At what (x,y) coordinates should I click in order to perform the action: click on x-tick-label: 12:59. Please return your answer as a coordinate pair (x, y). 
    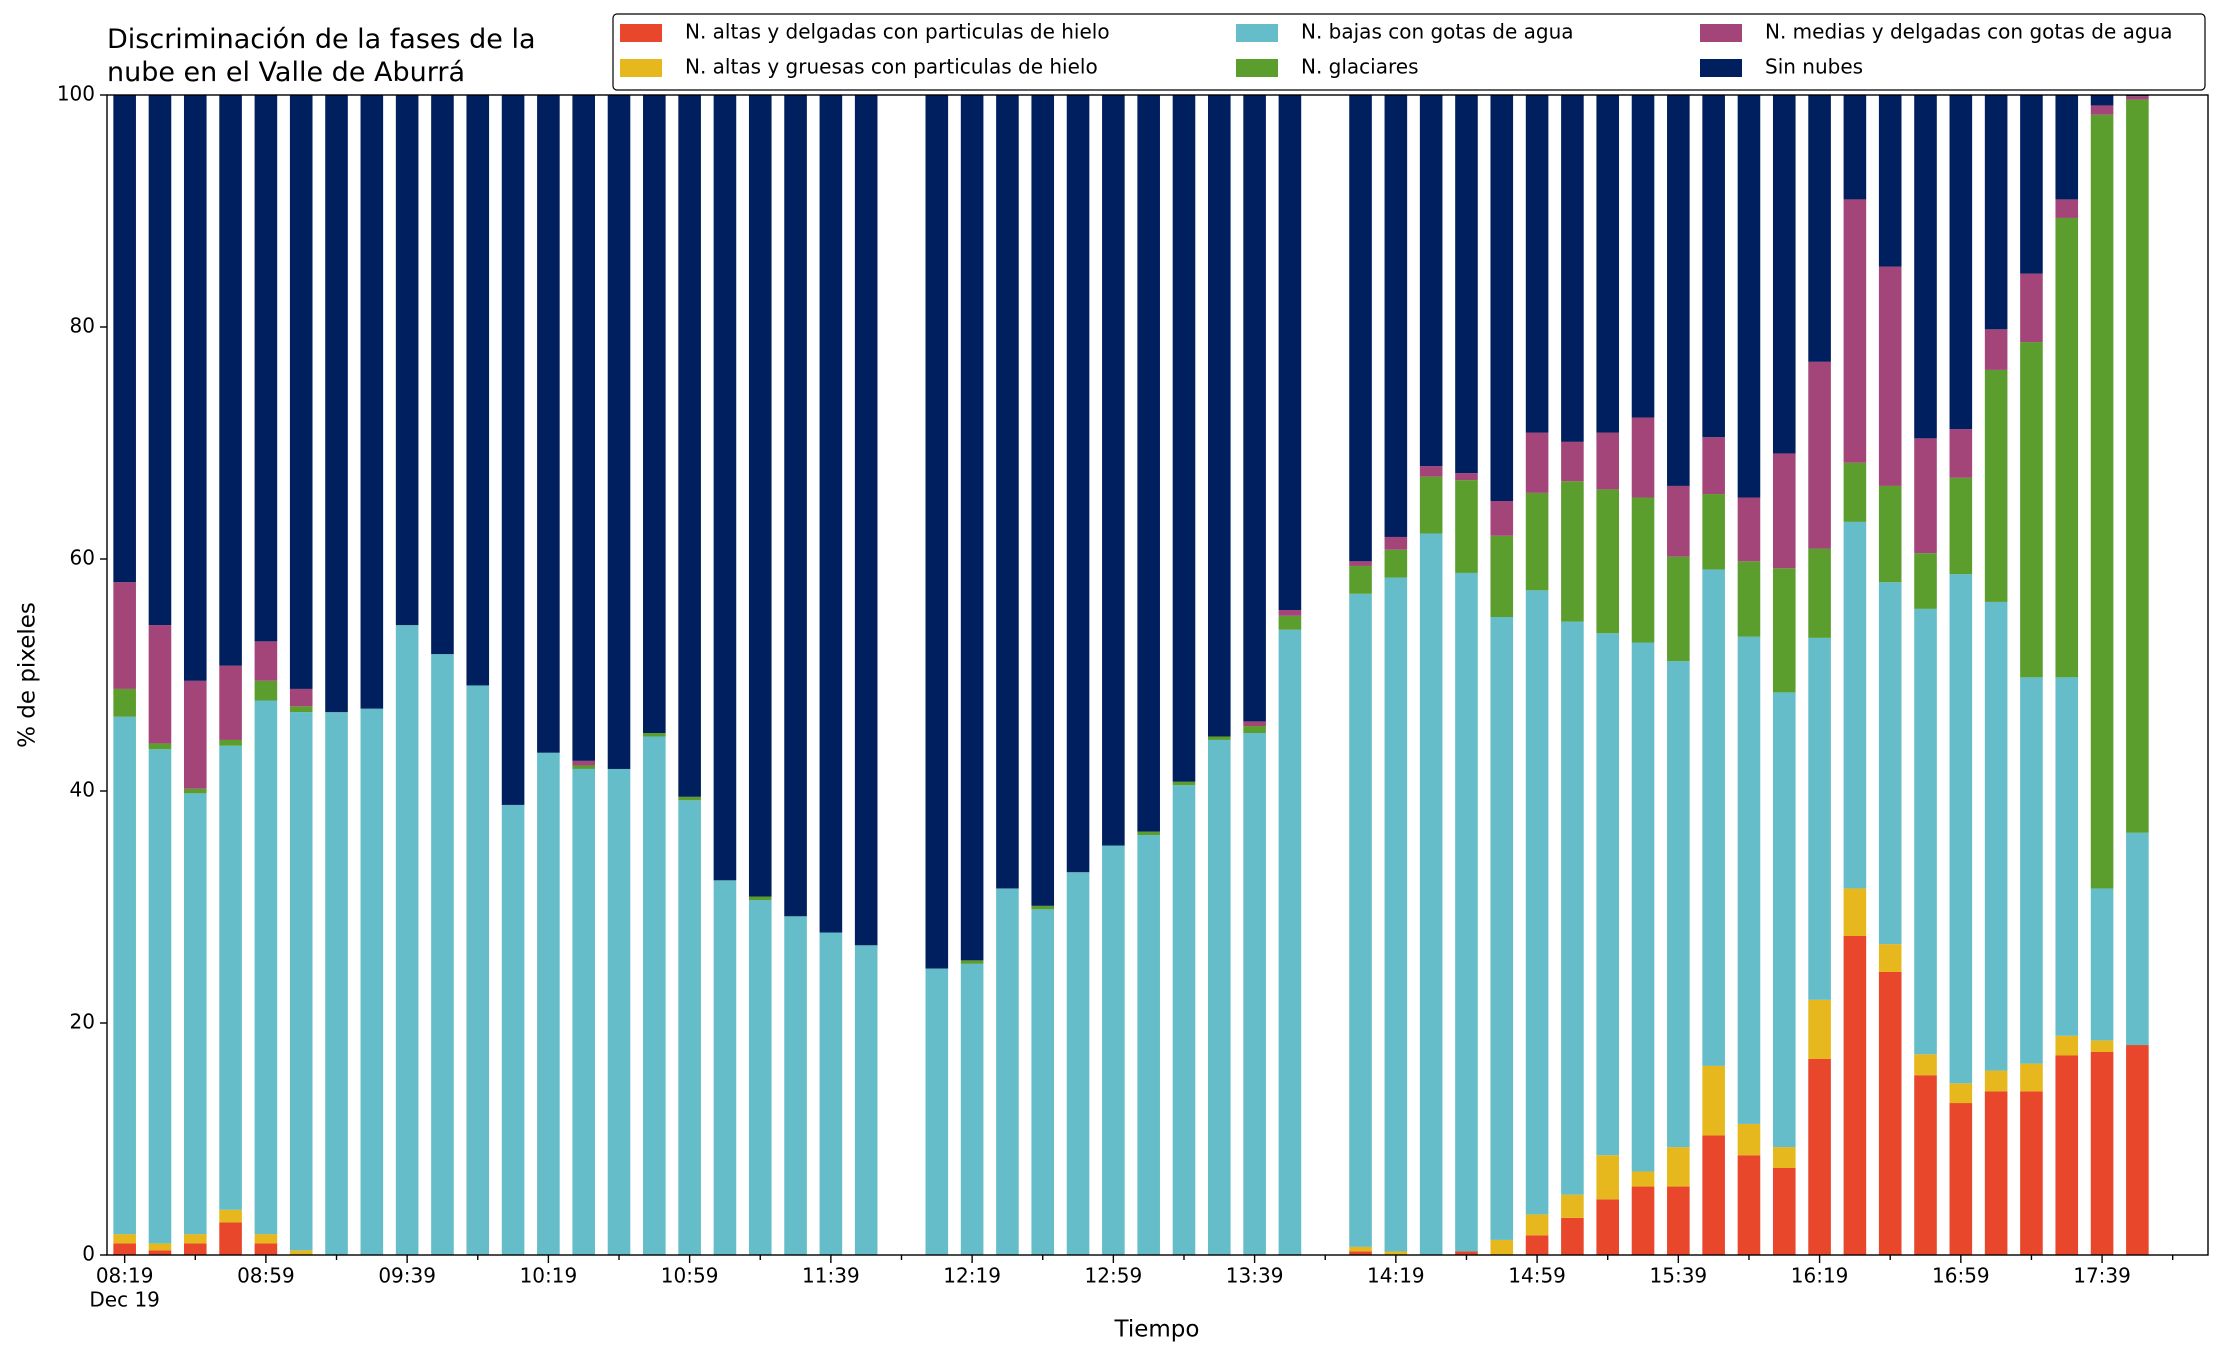
    Looking at the image, I should click on (1114, 1276).